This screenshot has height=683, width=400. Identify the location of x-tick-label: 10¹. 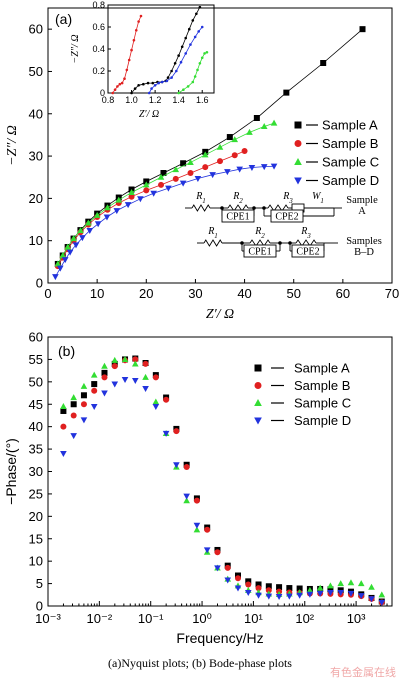
(253, 618).